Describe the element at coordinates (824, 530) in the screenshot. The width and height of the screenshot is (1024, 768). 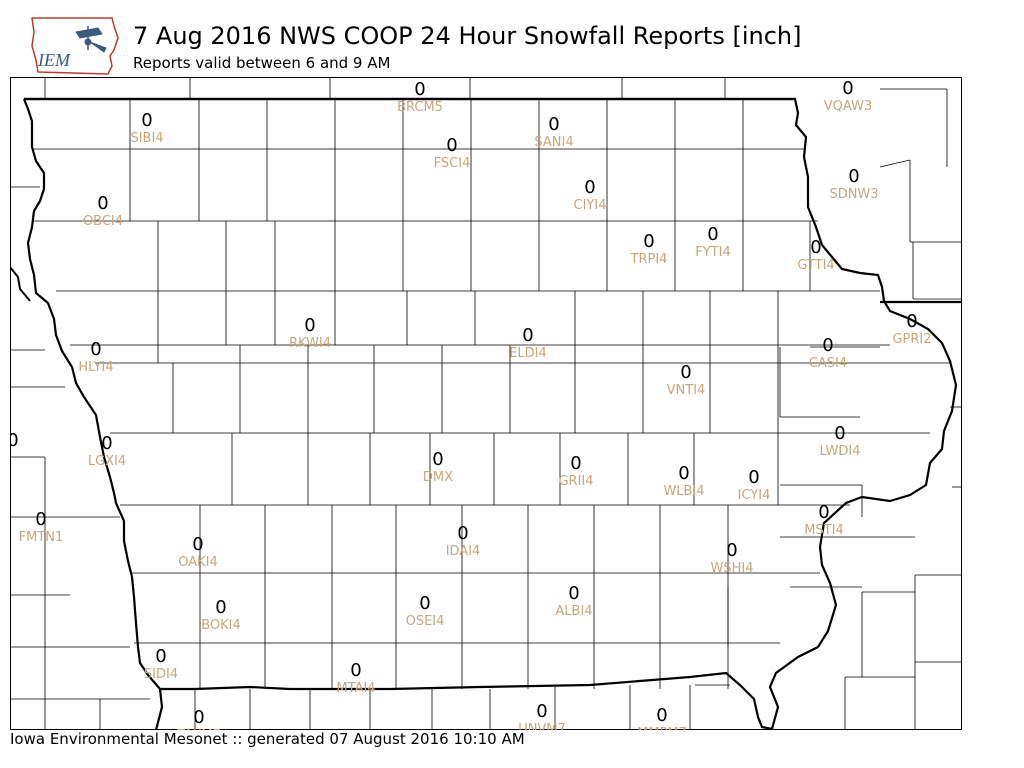
I see `station-id: MSTI4` at that location.